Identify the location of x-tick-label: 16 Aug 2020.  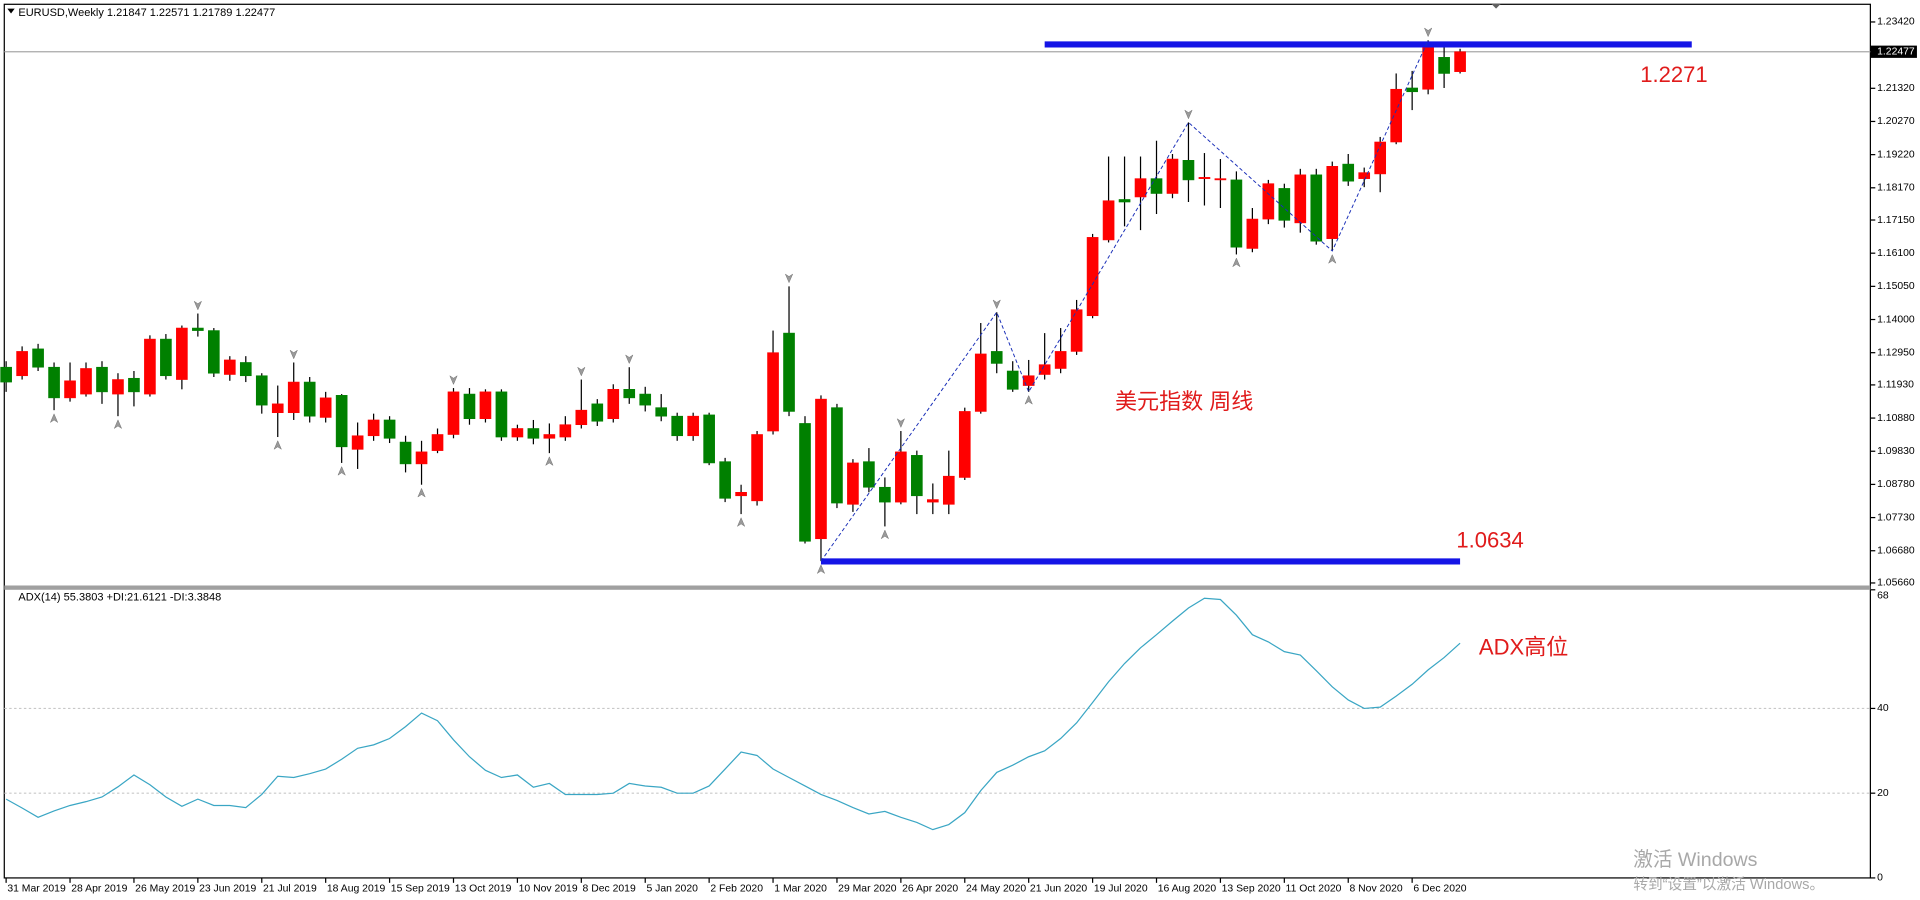
(1187, 889).